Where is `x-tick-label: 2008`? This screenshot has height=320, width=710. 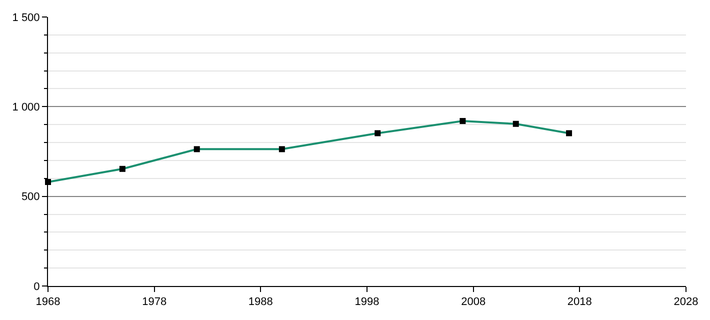 x-tick-label: 2008 is located at coordinates (473, 302).